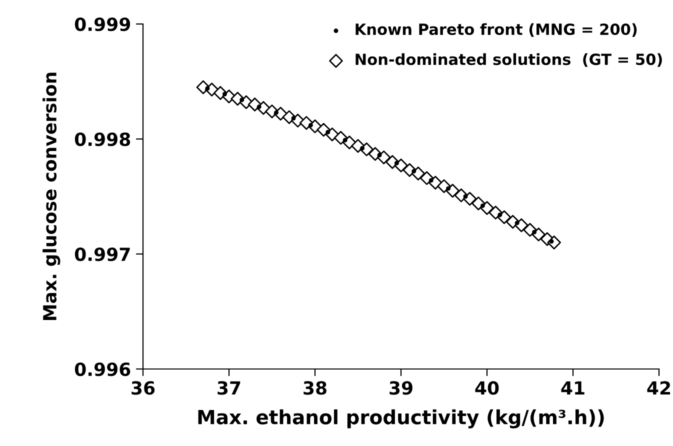 The width and height of the screenshot is (673, 446). Describe the element at coordinates (572, 388) in the screenshot. I see `x-tick-label: 41` at that location.